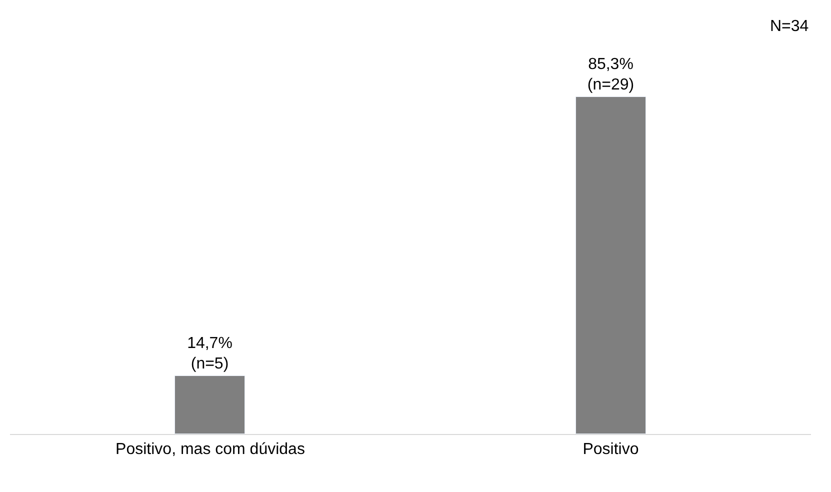 This screenshot has height=492, width=831. I want to click on text: N=34, so click(789, 26).